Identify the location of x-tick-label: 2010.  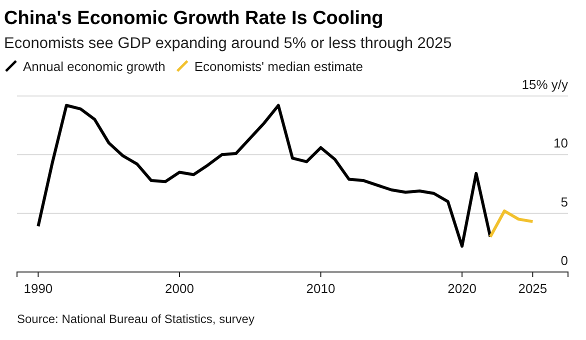
(321, 288).